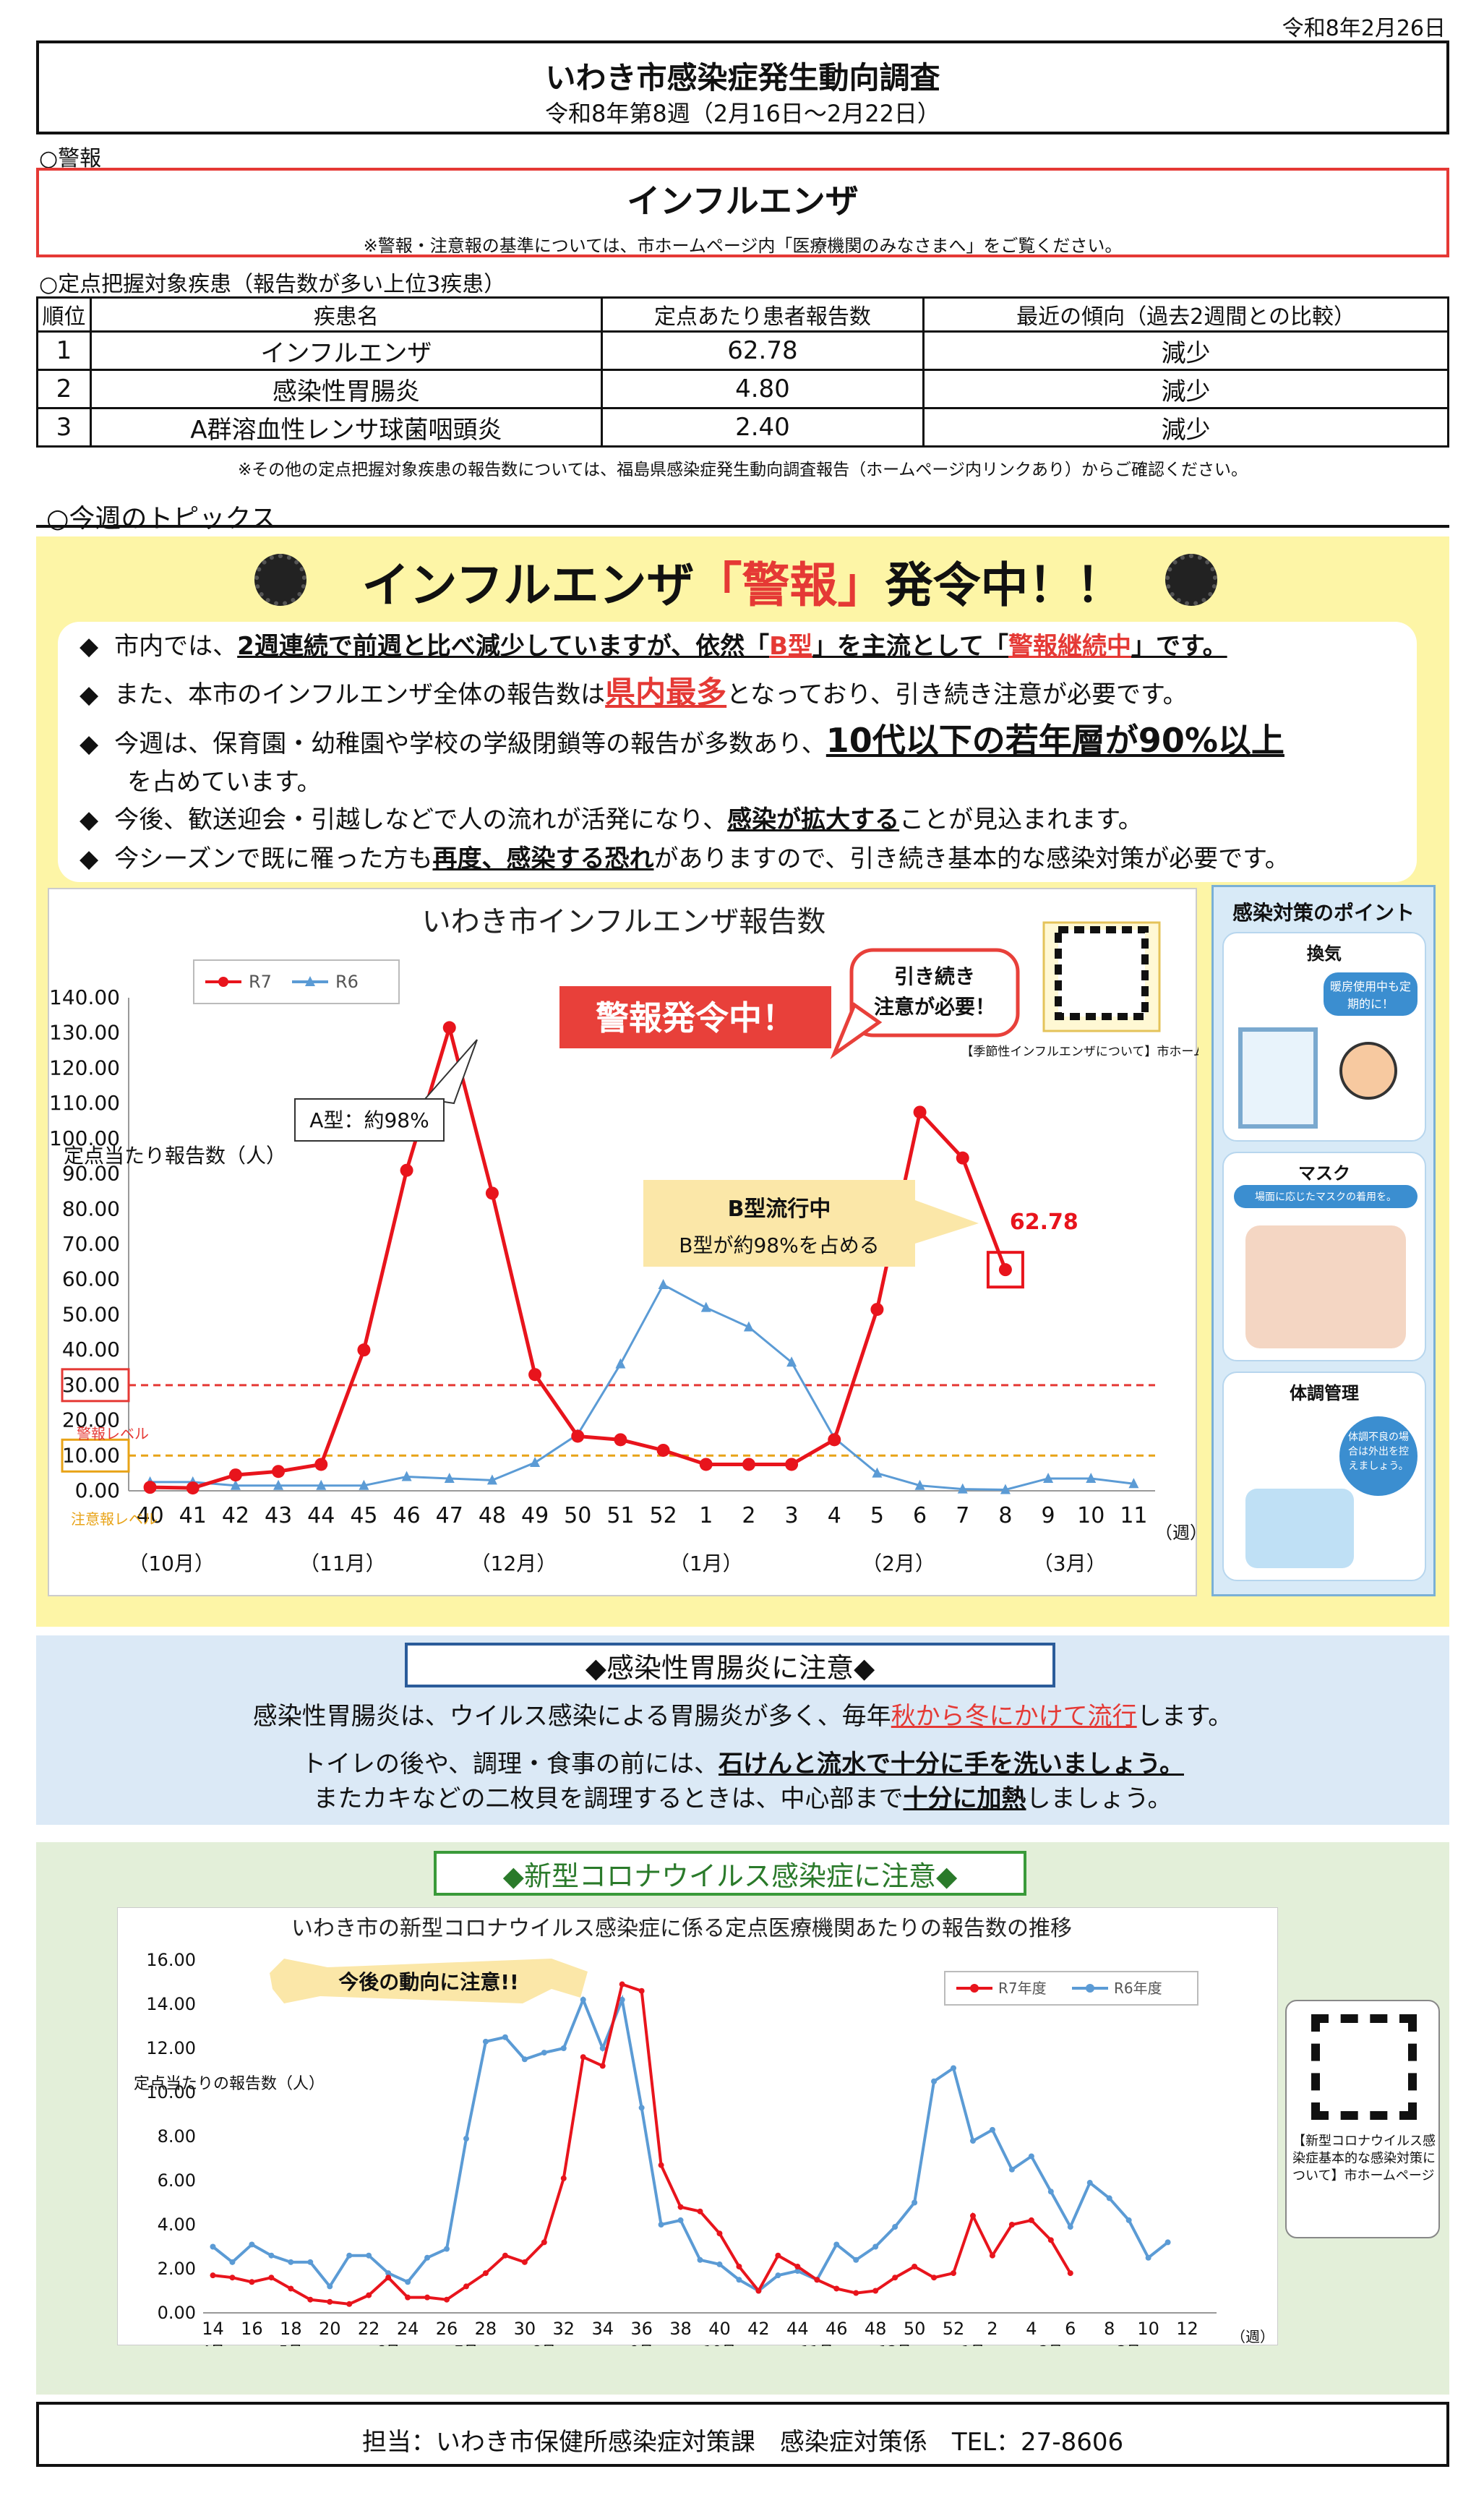  I want to click on y-tick-label: 12.00, so click(171, 2048).